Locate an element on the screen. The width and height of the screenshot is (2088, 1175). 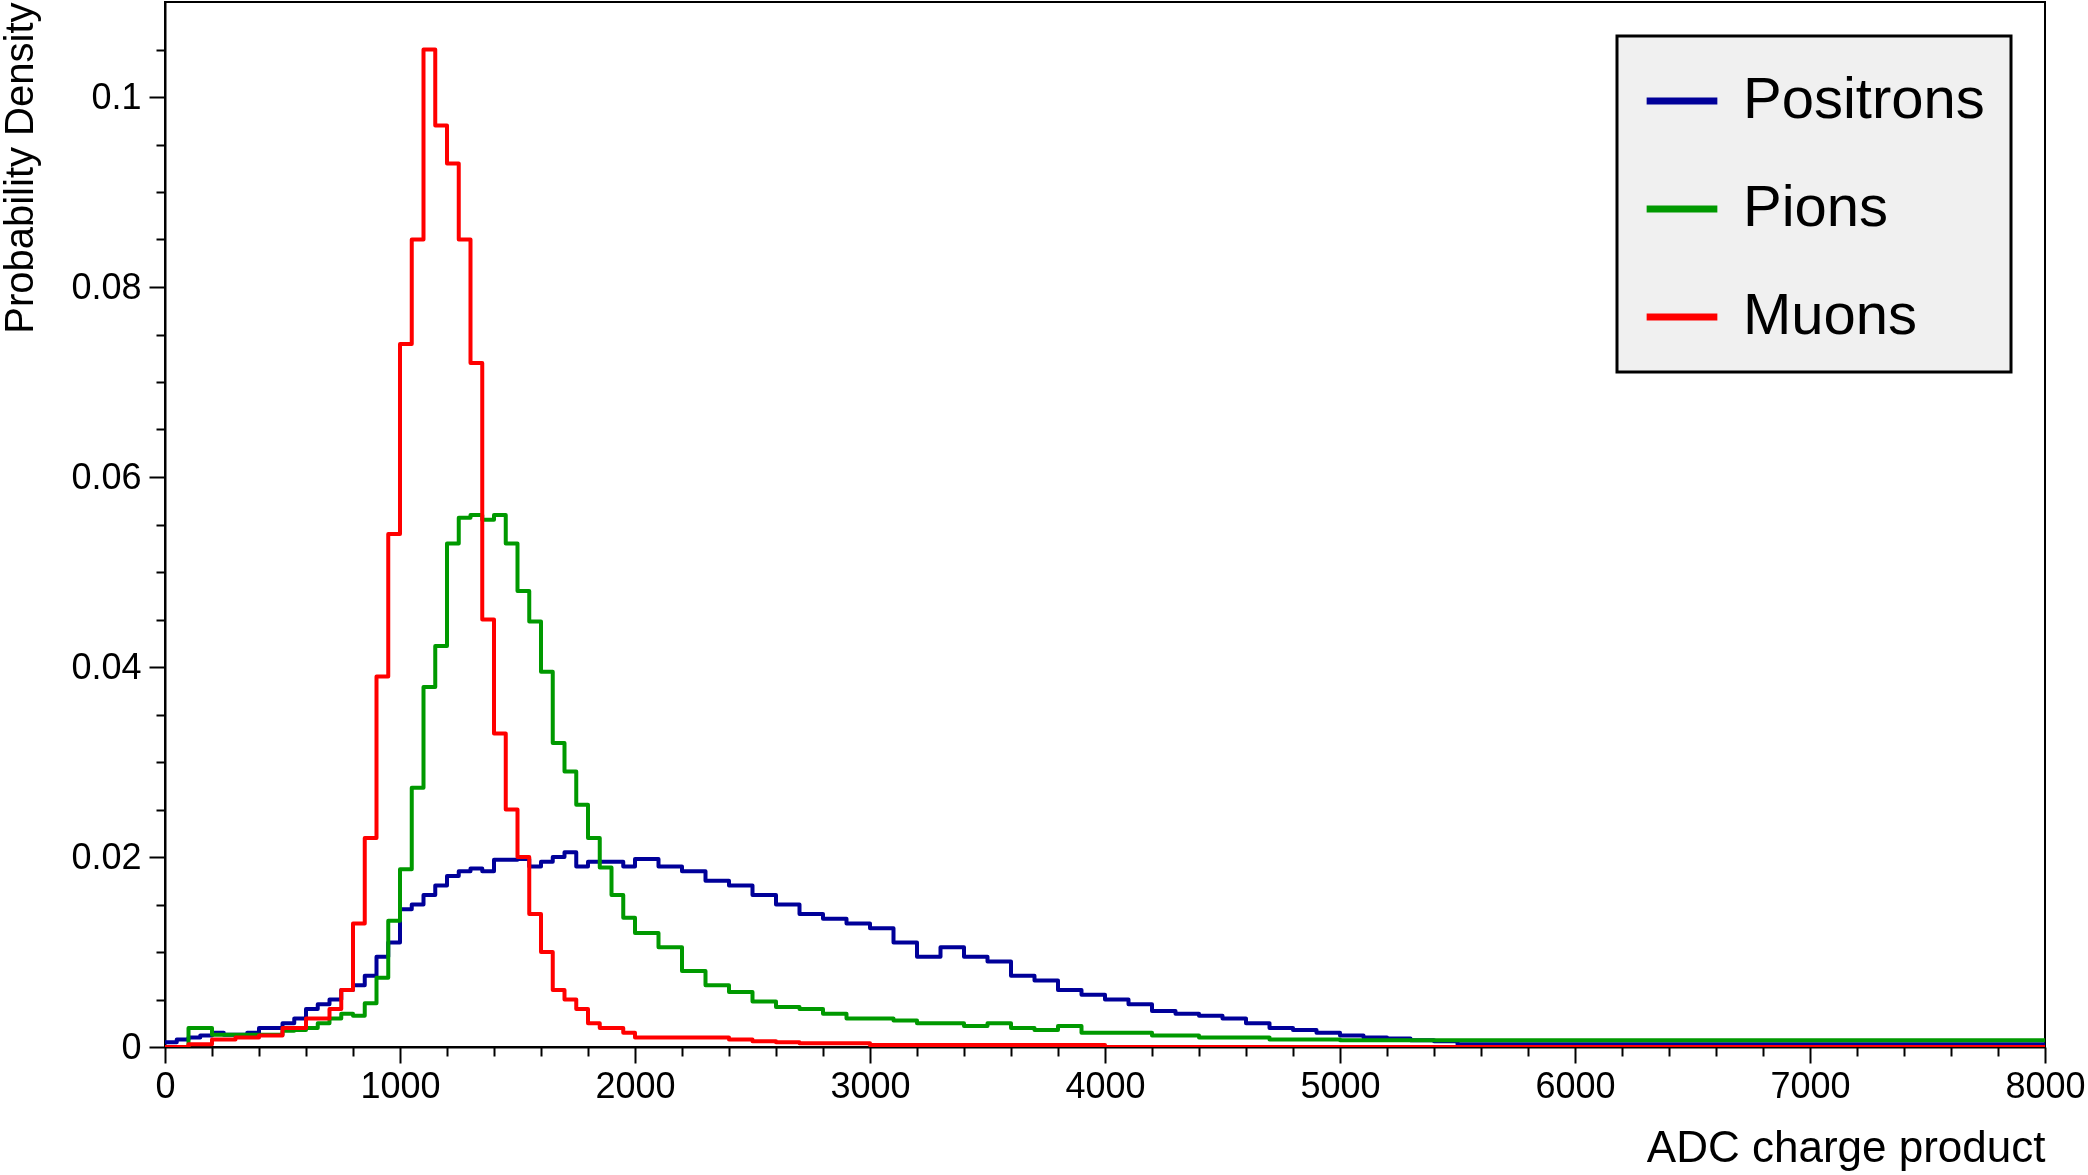
x-tick-label: 1000 is located at coordinates (400, 1085).